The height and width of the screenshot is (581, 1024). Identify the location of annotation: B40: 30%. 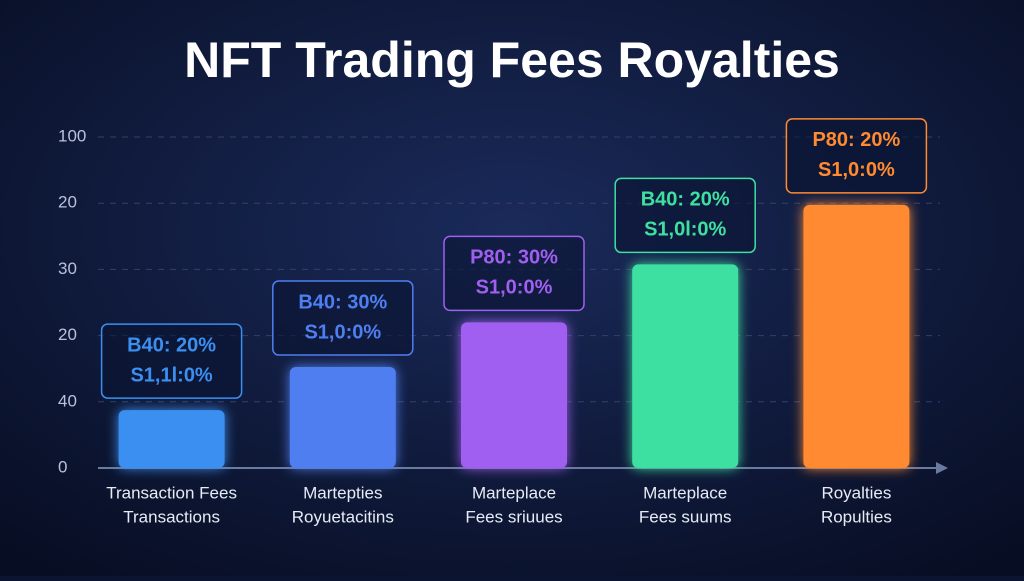
(342, 302).